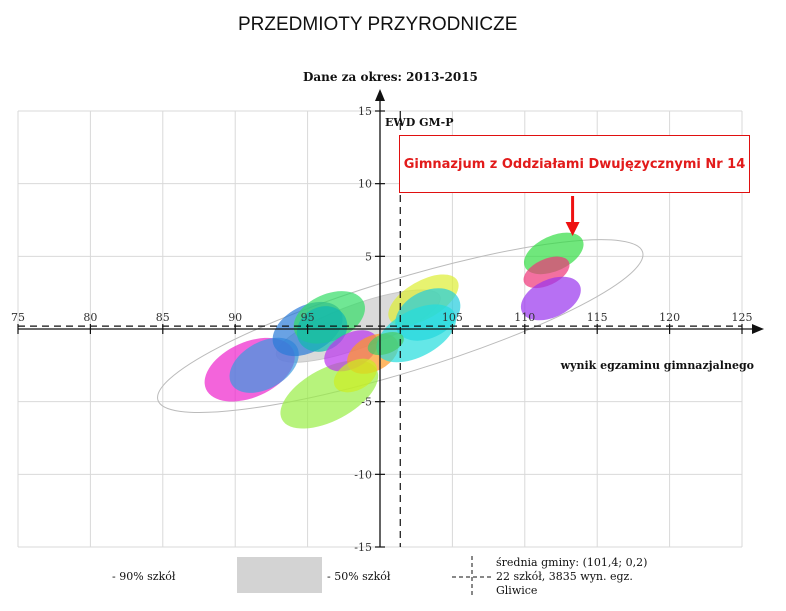 The image size is (786, 611). I want to click on x-tick-label: 85, so click(163, 317).